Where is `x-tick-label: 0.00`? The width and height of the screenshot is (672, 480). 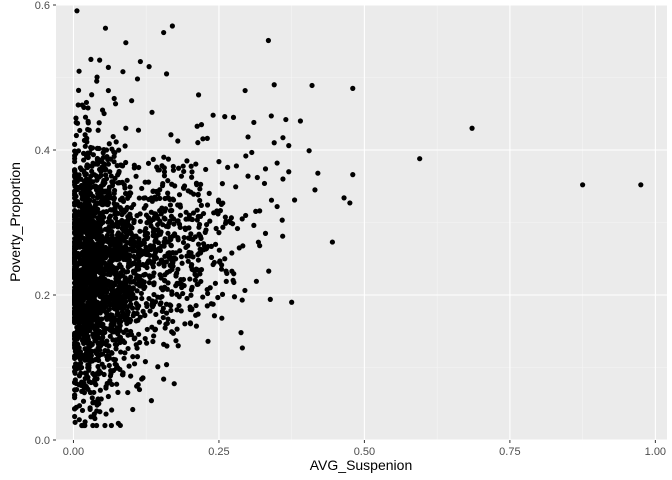
x-tick-label: 0.00 is located at coordinates (73, 452).